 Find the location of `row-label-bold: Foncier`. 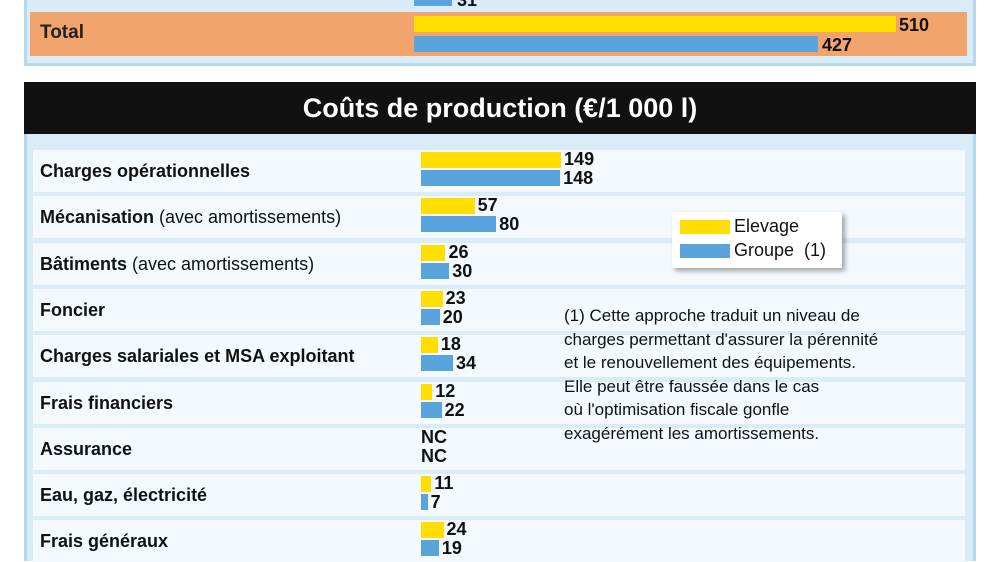

row-label-bold: Foncier is located at coordinates (73, 309).